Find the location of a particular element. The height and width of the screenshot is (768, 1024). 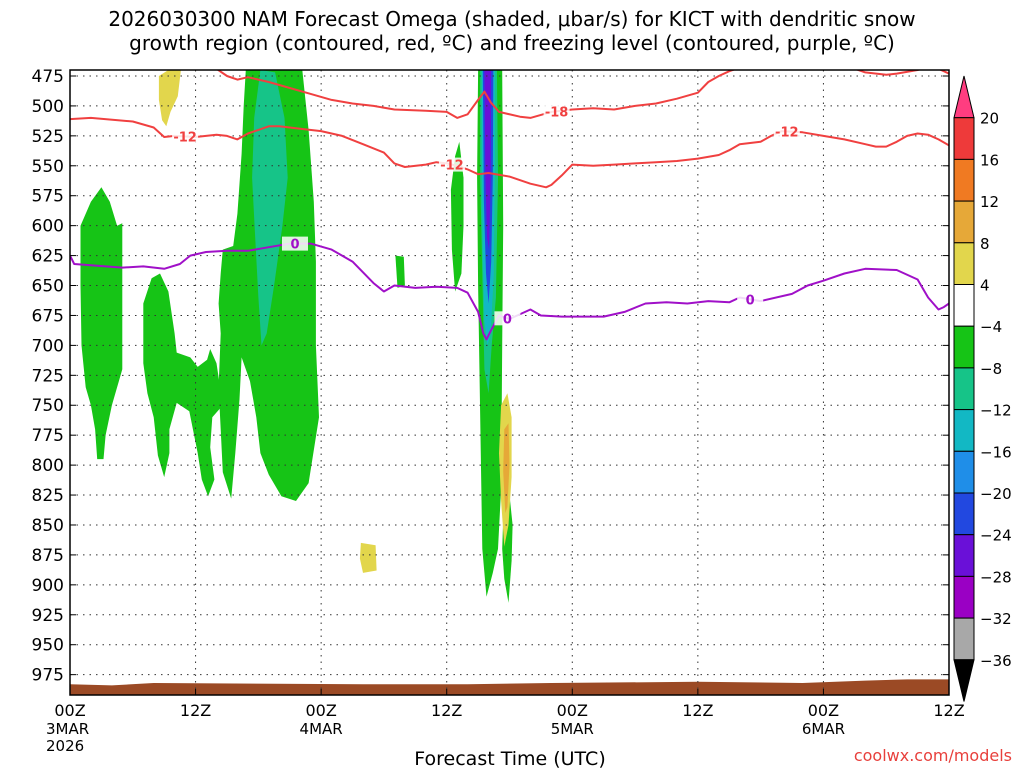

dgz-contour-label: -18 is located at coordinates (557, 112).